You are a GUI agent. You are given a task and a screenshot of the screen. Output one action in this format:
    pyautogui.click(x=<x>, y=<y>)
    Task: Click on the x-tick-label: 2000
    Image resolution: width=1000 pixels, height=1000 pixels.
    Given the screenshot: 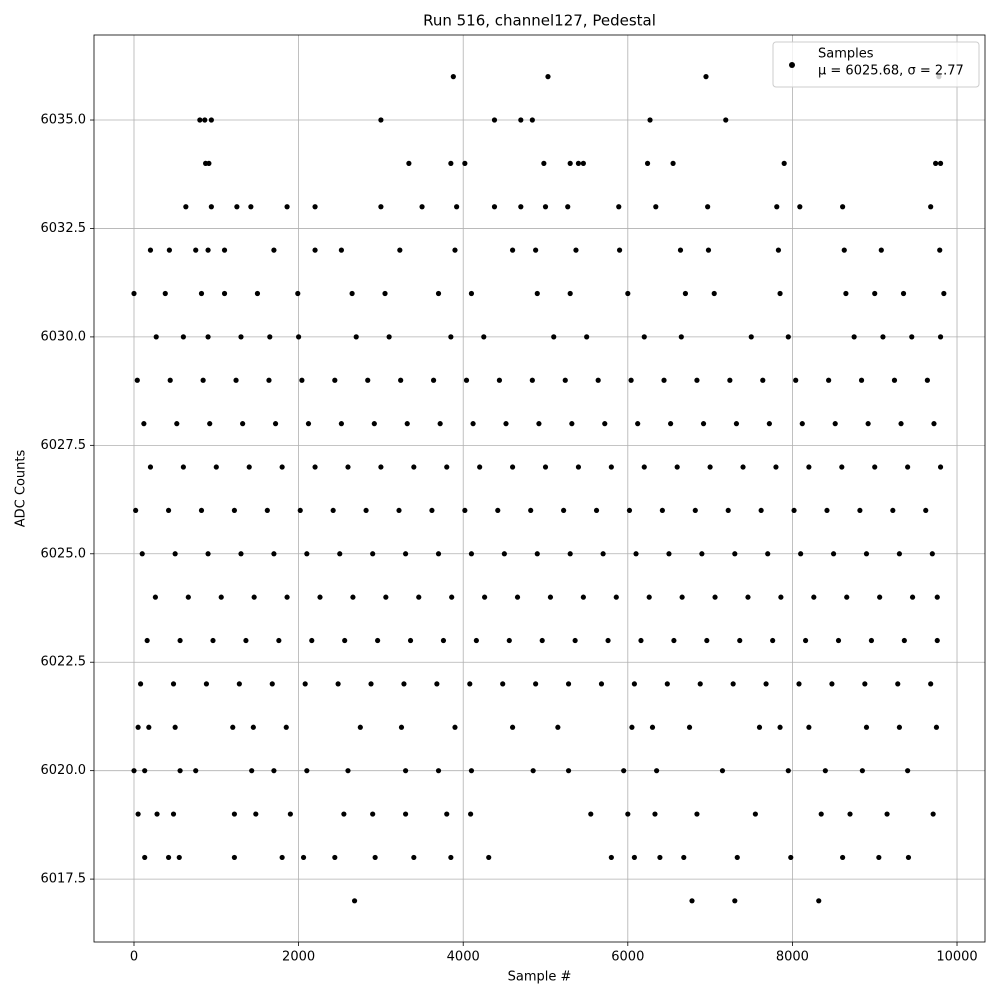 What is the action you would take?
    pyautogui.click(x=298, y=957)
    